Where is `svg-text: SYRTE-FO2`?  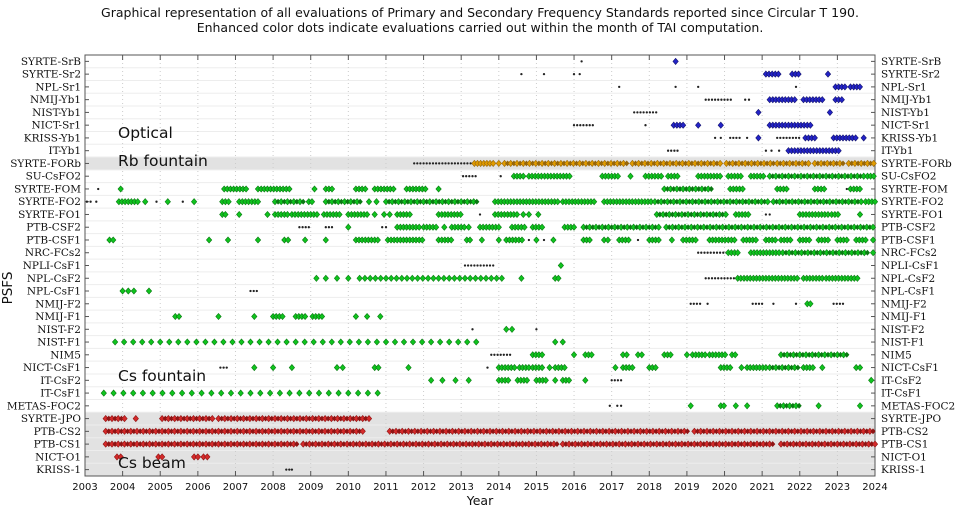 svg-text: SYRTE-FO2 is located at coordinates (49, 202).